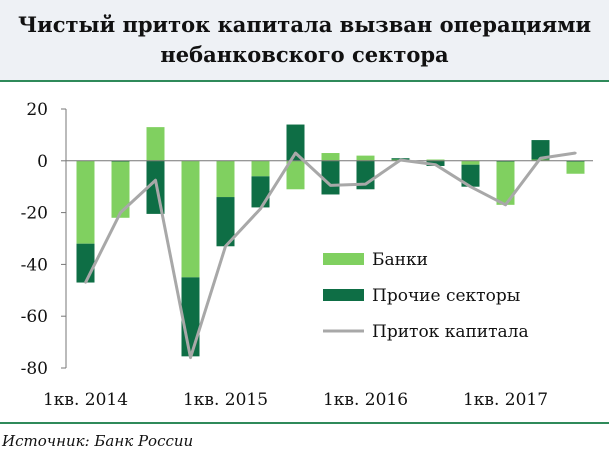 The width and height of the screenshot is (609, 455). What do you see at coordinates (343, 295) in the screenshot?
I see `legend-swatch-other` at bounding box center [343, 295].